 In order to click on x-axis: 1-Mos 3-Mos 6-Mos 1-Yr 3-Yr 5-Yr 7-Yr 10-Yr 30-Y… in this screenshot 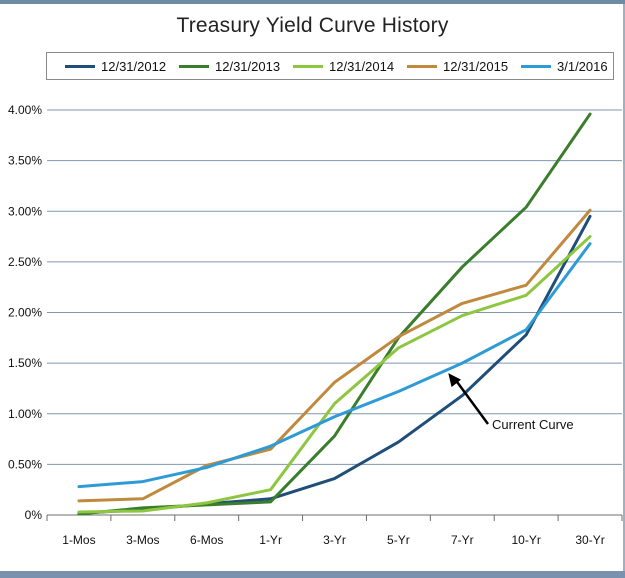, I will do `click(334, 530)`.